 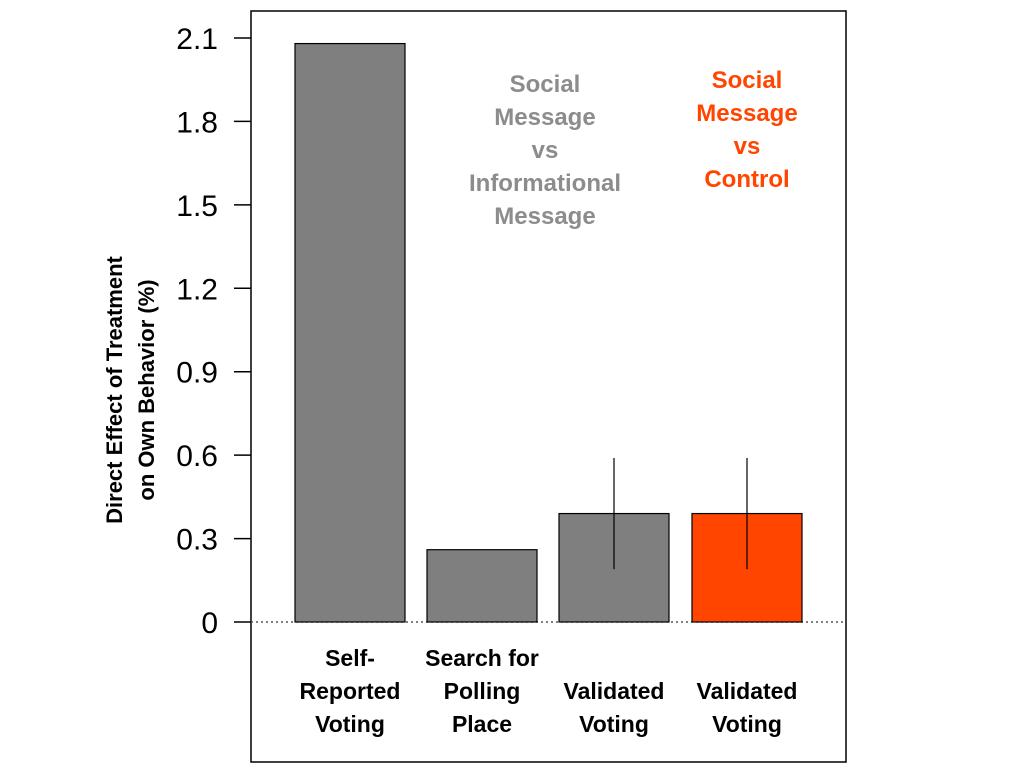 I want to click on y-tick-label: 0.9, so click(x=197, y=373).